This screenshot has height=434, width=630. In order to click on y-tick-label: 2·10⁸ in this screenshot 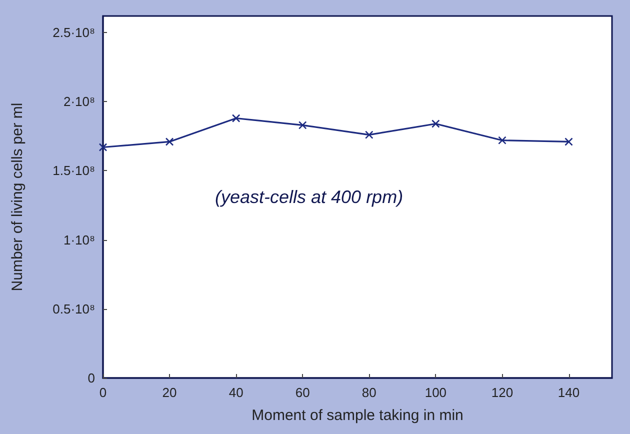, I will do `click(79, 102)`.